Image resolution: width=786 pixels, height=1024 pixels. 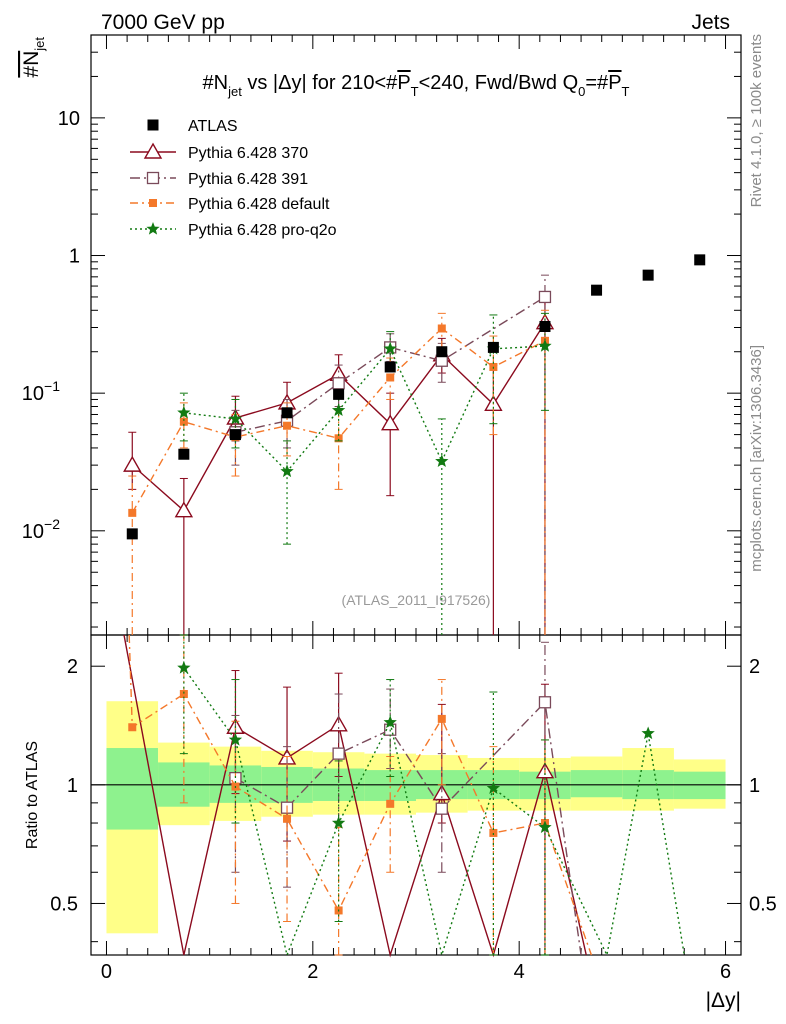 I want to click on x-axis-label: |Δy|, so click(x=723, y=1000).